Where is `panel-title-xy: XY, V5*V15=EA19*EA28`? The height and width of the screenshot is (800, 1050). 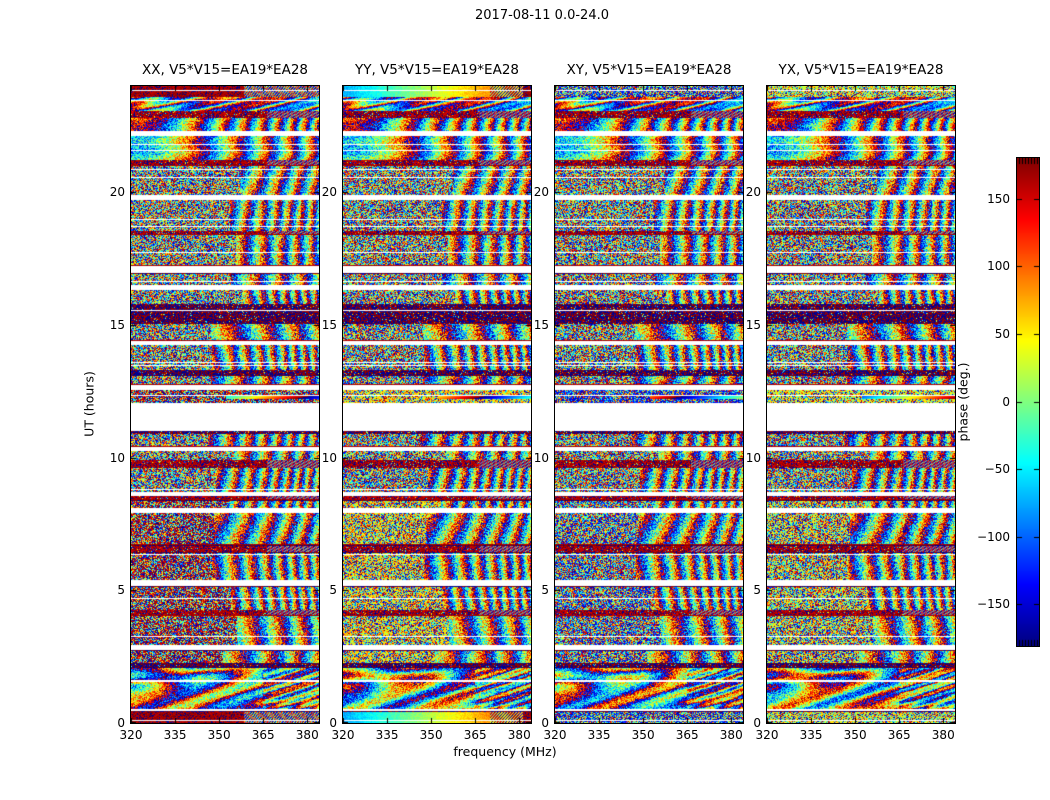 panel-title-xy: XY, V5*V15=EA19*EA28 is located at coordinates (649, 70).